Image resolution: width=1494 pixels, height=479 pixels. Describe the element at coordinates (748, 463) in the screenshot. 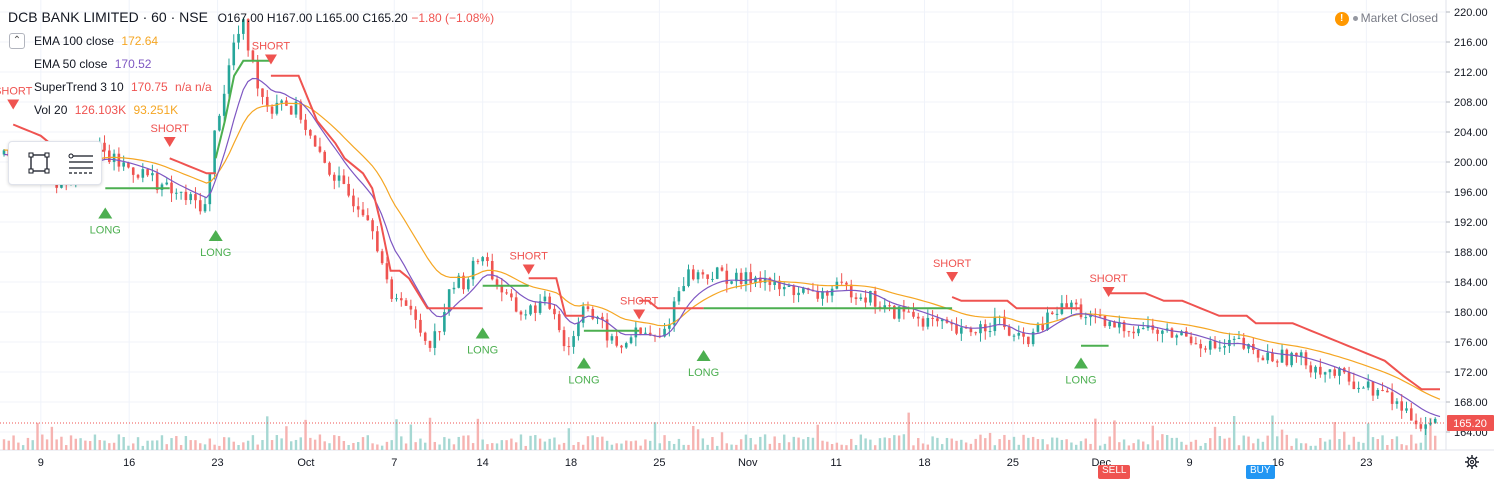

I see `x-tick-label: Nov` at that location.